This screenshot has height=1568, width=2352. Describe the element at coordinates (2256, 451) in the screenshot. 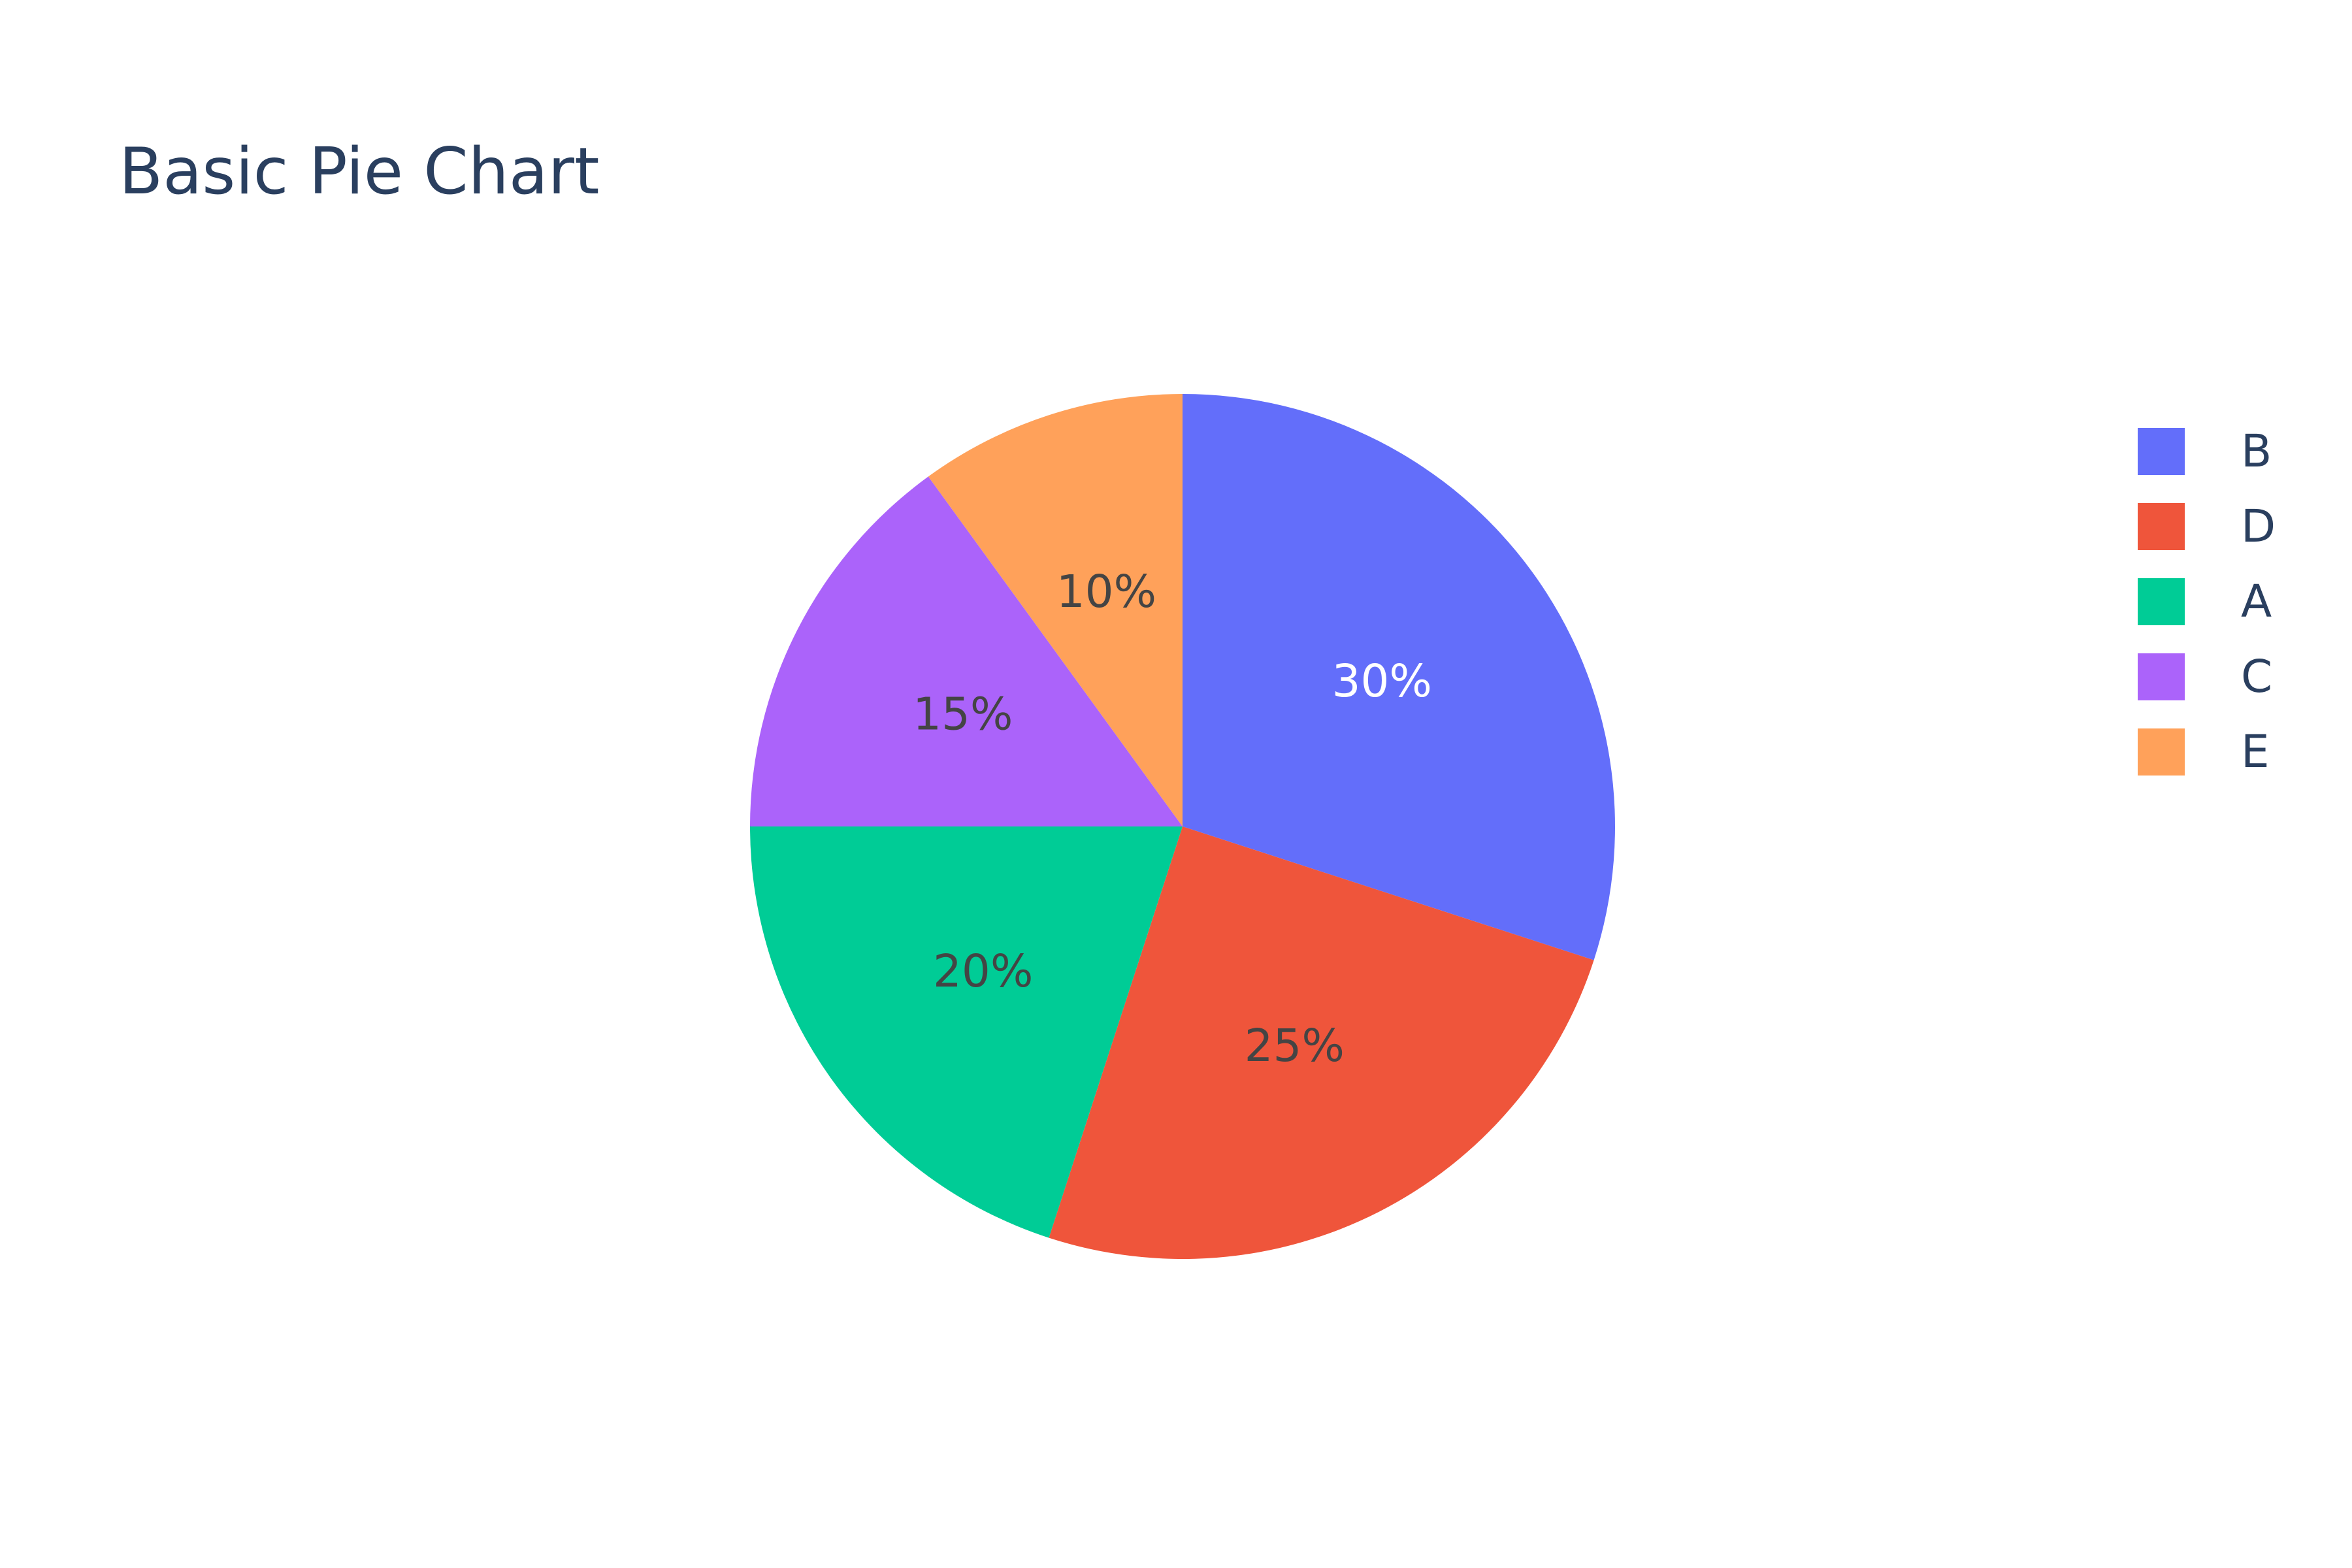

I see `legend-label-b: B` at that location.